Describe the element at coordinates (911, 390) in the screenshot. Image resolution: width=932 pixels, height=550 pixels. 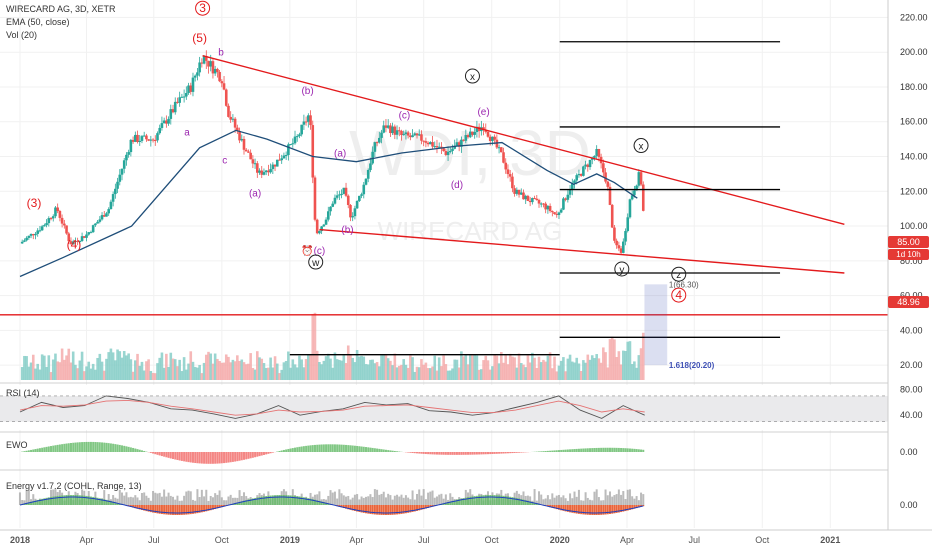
I see `rsi-tick-label: 80.00` at that location.